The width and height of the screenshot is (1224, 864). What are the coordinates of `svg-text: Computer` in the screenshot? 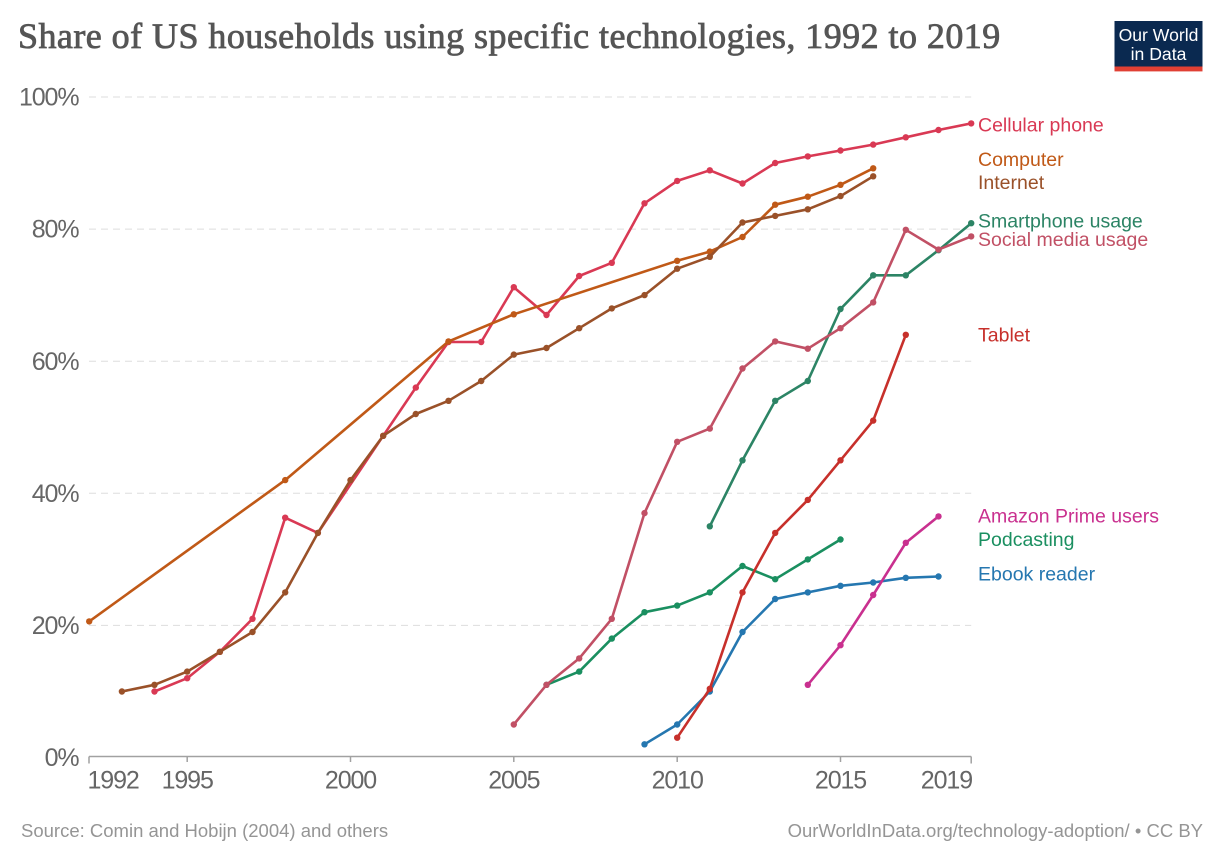 It's located at (1021, 160).